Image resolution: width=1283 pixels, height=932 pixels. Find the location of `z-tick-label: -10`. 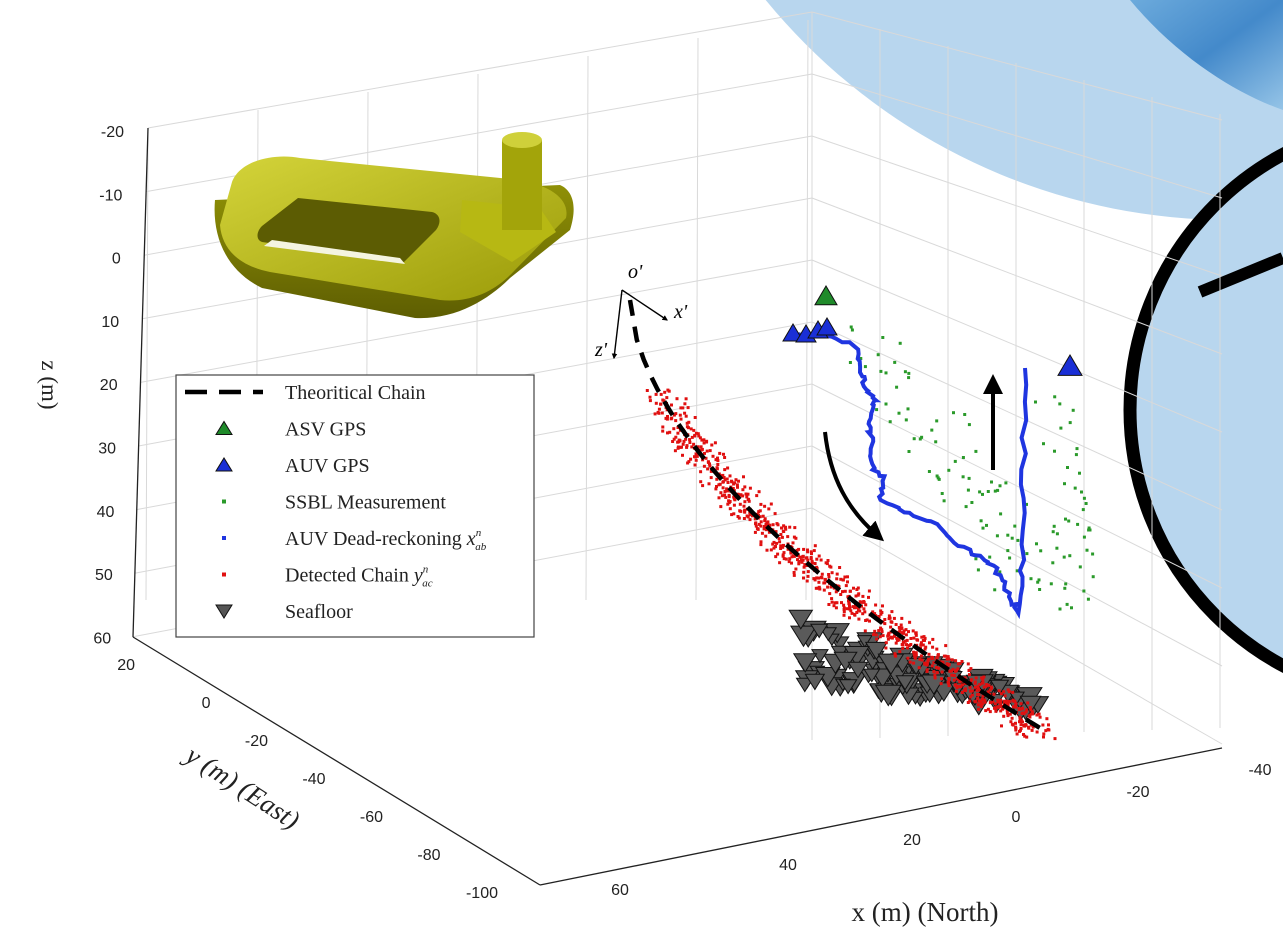

z-tick-label: -10 is located at coordinates (110, 195).